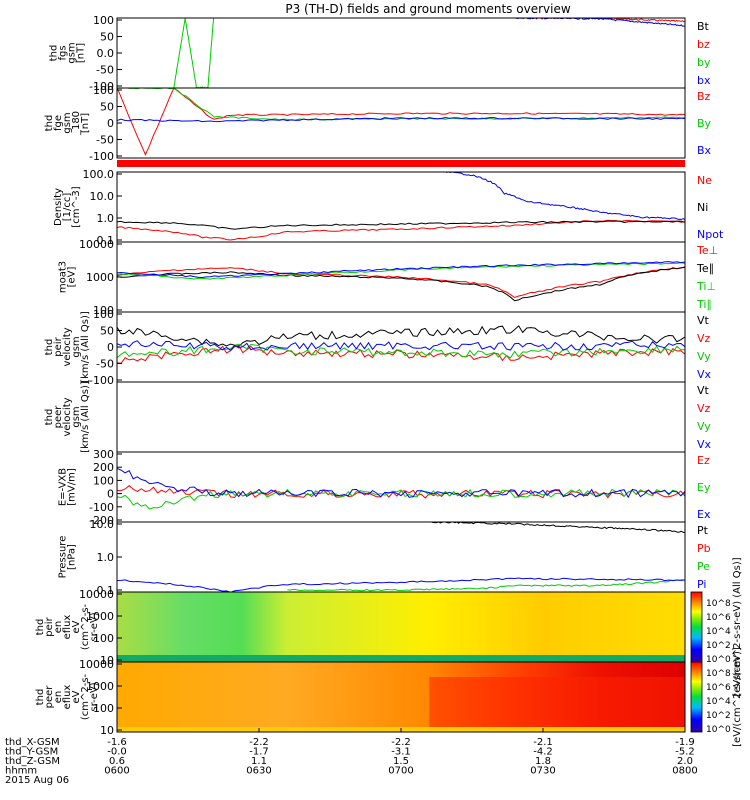 This screenshot has width=750, height=800. What do you see at coordinates (685, 761) in the screenshot?
I see `footer-value: 2.0` at bounding box center [685, 761].